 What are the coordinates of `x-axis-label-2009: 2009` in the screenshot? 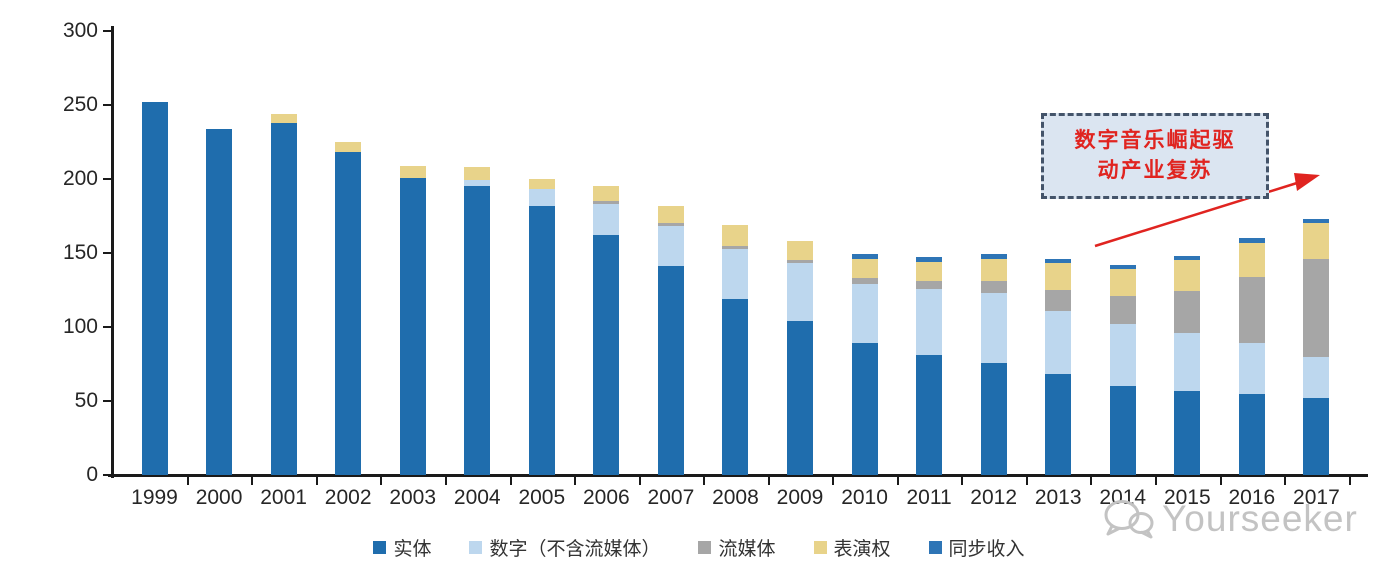 It's located at (800, 497).